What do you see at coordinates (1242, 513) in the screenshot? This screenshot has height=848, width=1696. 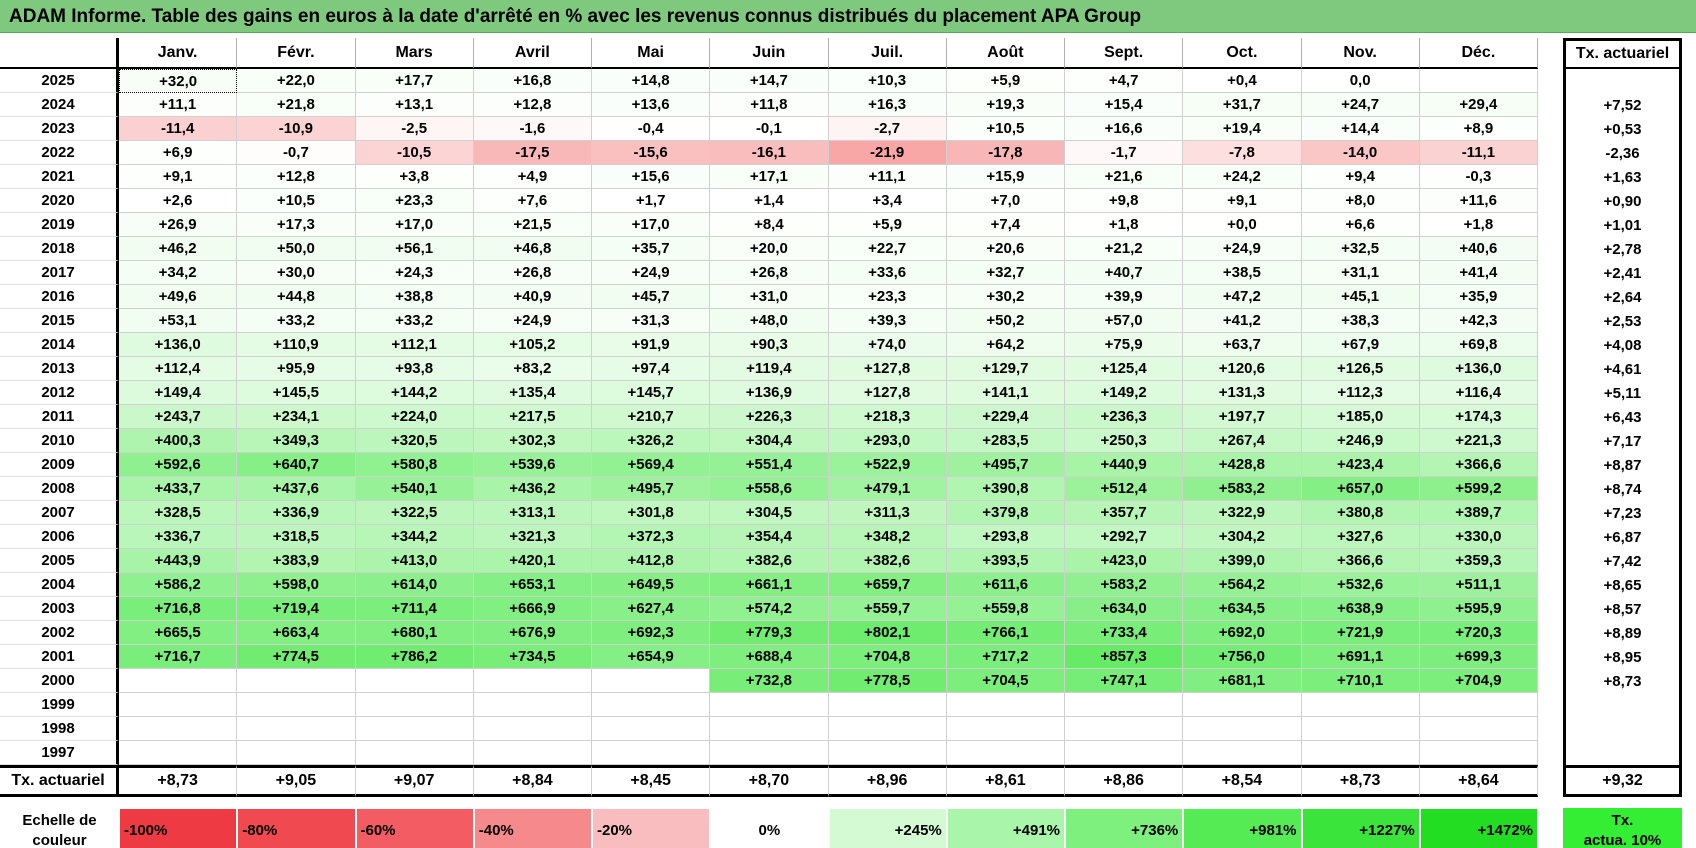 I see `value-cell: +322,9` at bounding box center [1242, 513].